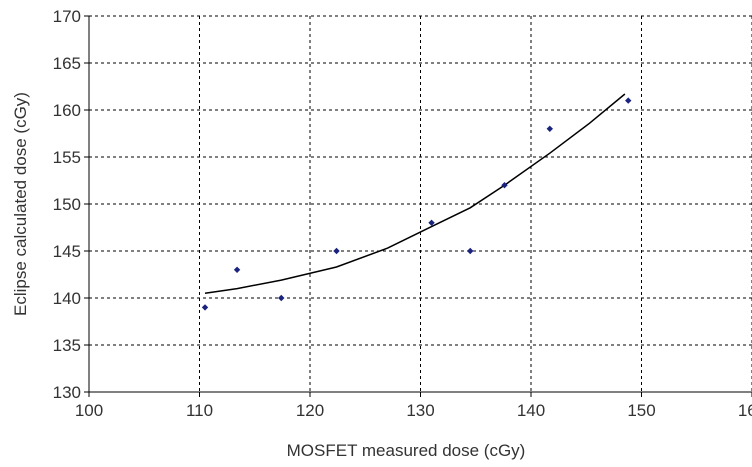 This screenshot has height=467, width=752. Describe the element at coordinates (67, 110) in the screenshot. I see `y-tick-label: 160` at that location.